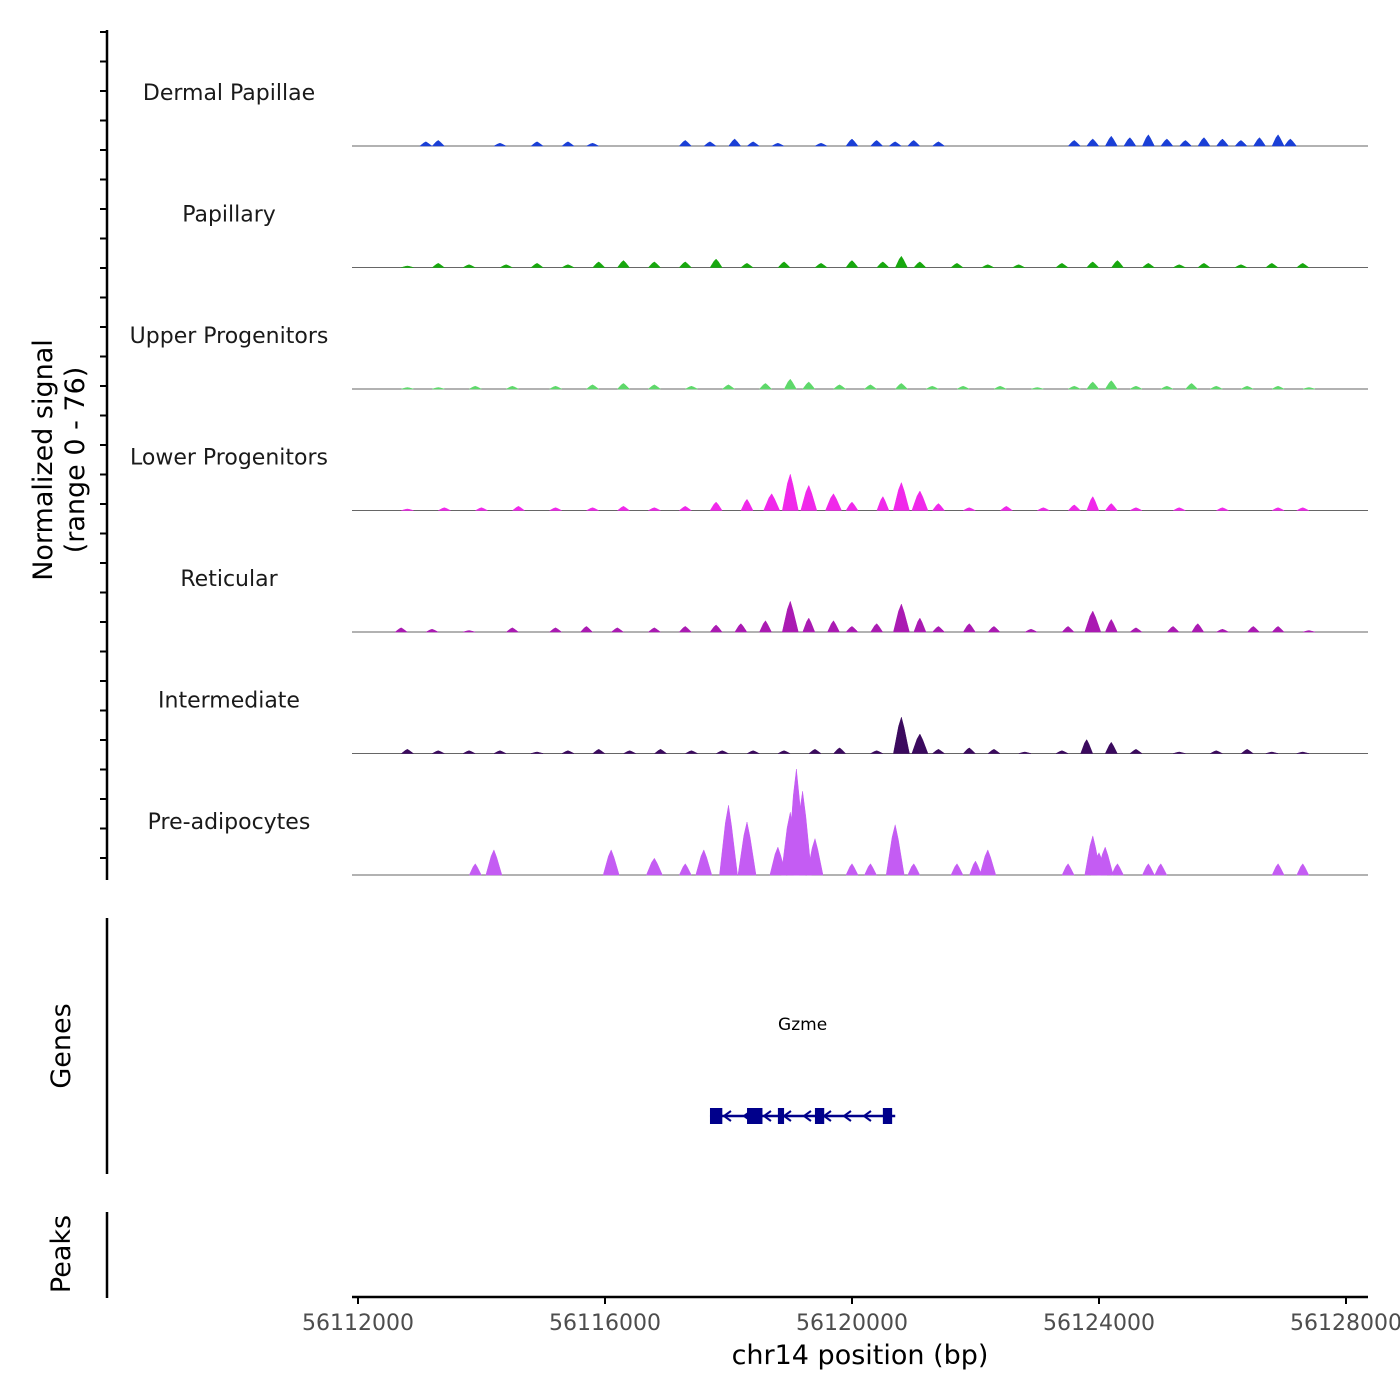 This screenshot has height=1400, width=1400. Describe the element at coordinates (229, 215) in the screenshot. I see `track-label: Papillary` at that location.